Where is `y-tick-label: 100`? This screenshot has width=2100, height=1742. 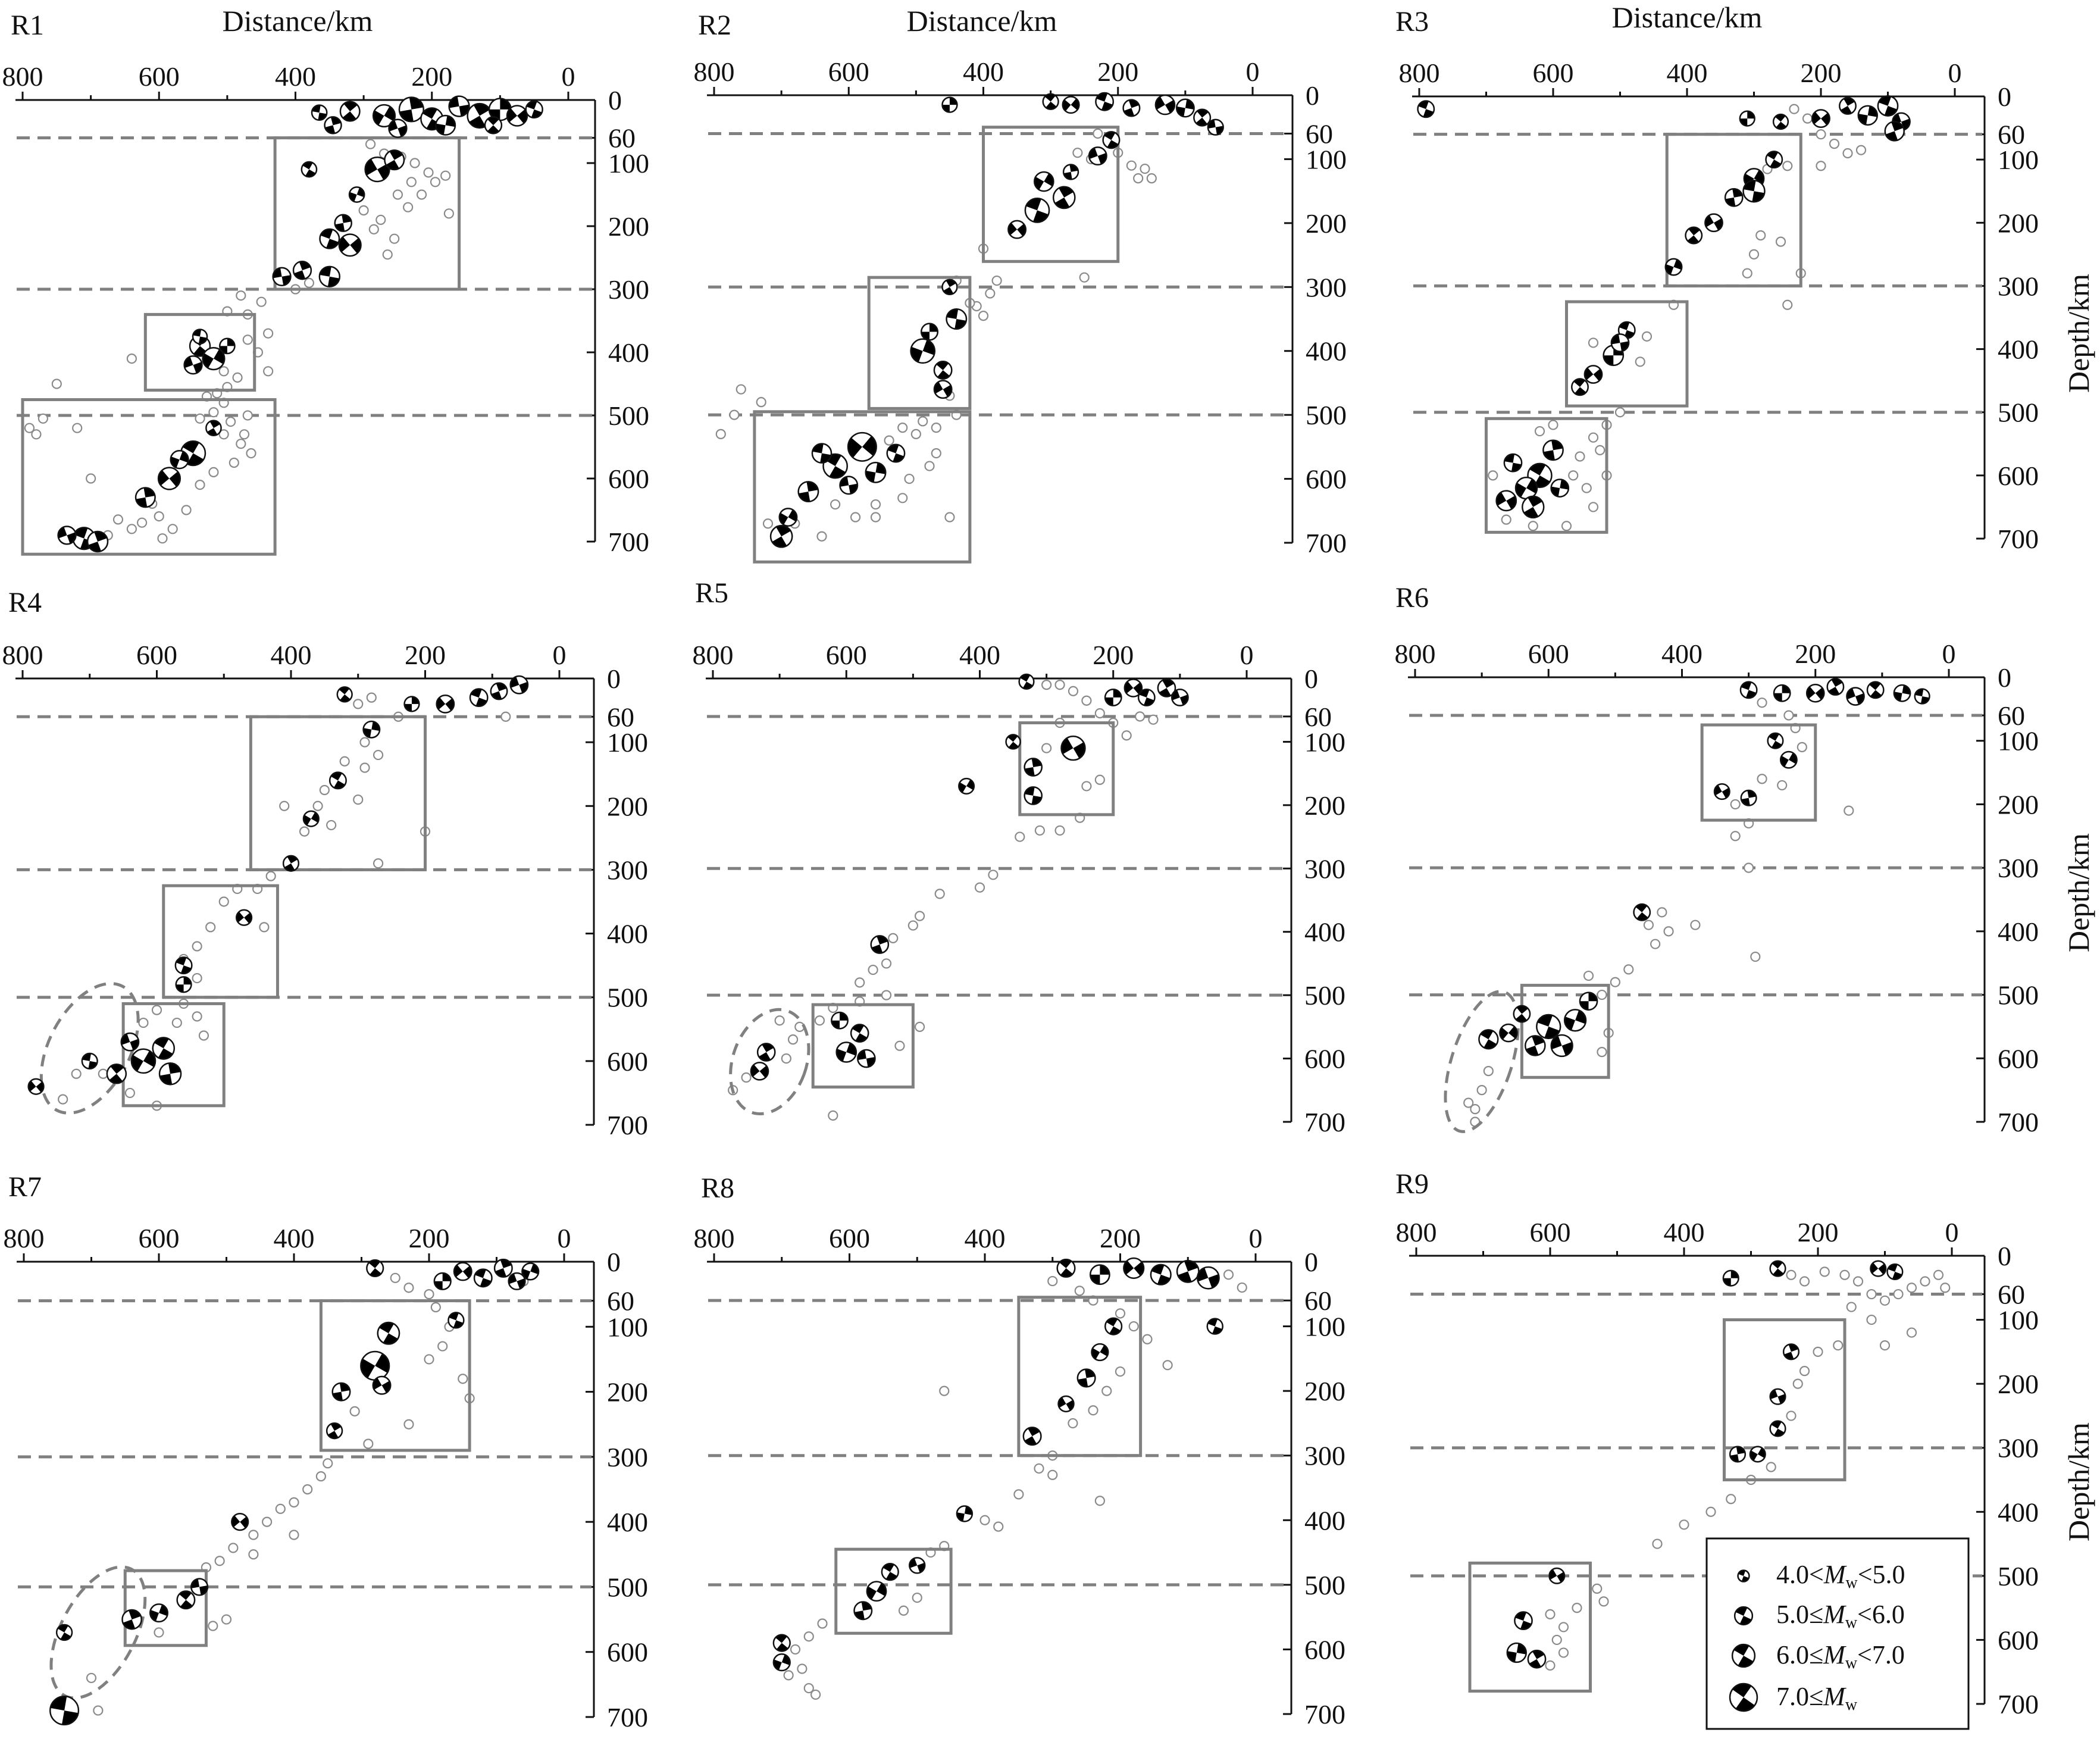
y-tick-label: 100 is located at coordinates (1324, 1327).